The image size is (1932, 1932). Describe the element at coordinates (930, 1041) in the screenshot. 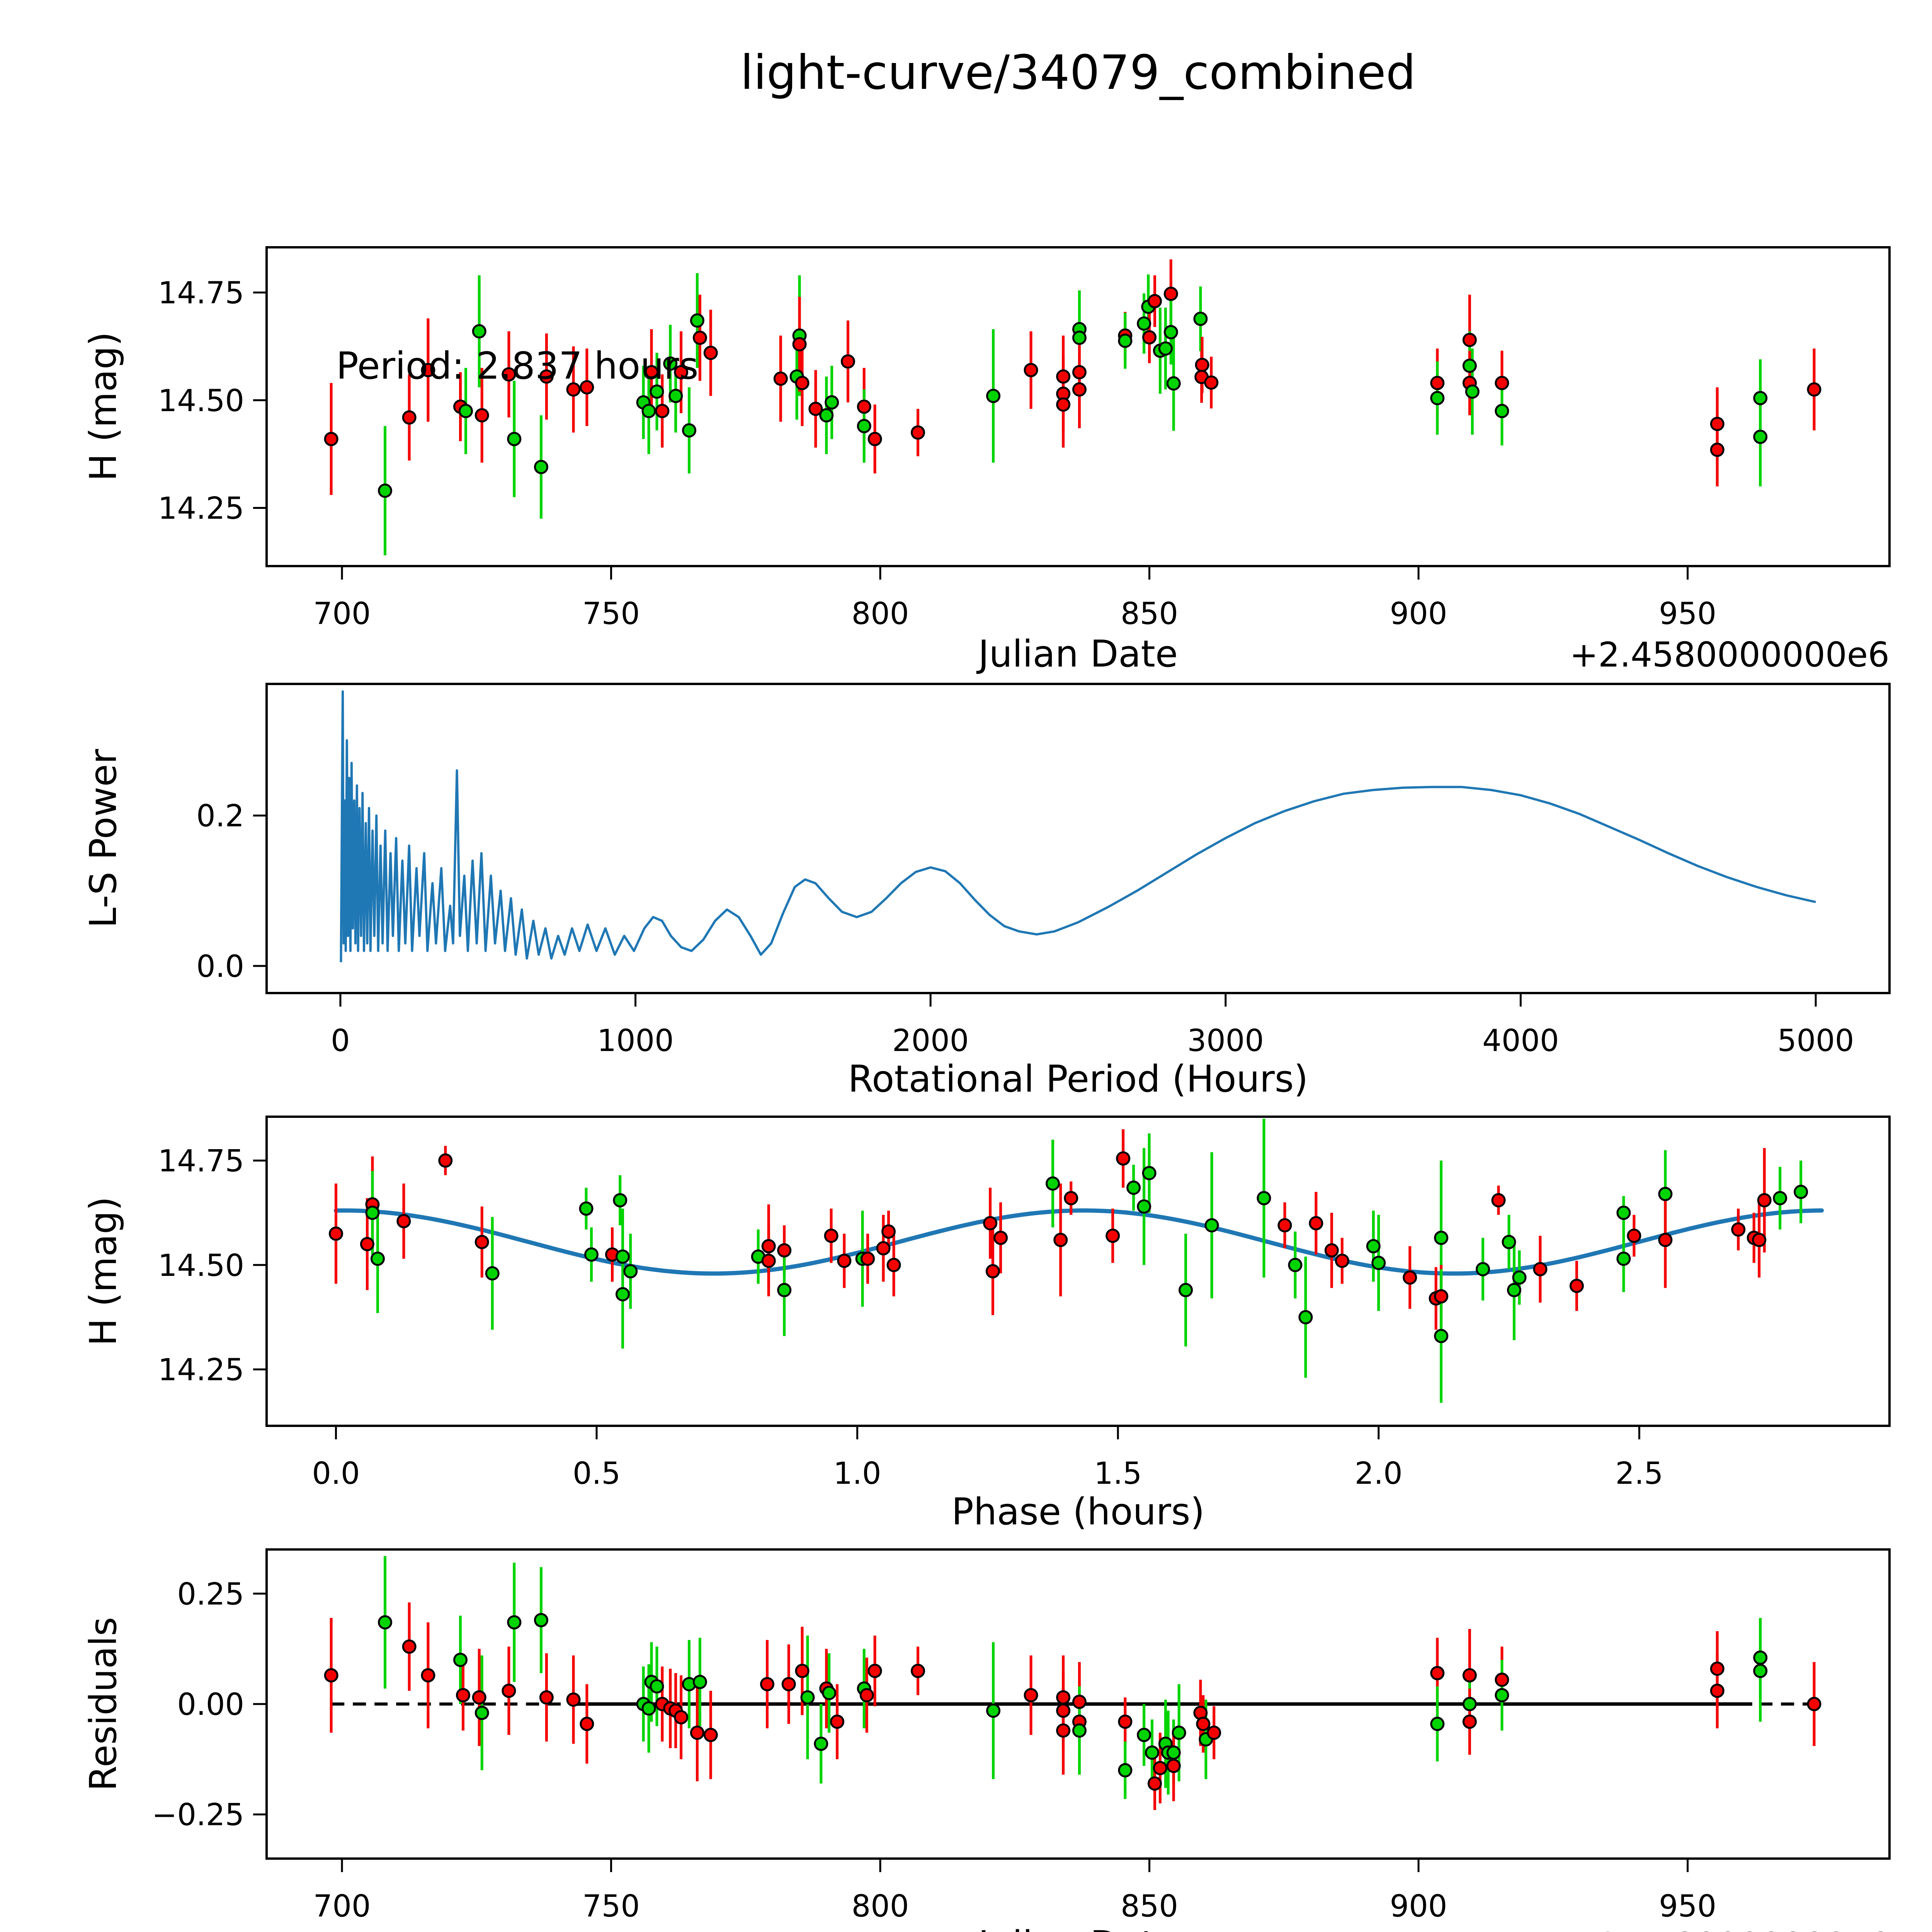

I see `x-tick-label: 2000` at that location.